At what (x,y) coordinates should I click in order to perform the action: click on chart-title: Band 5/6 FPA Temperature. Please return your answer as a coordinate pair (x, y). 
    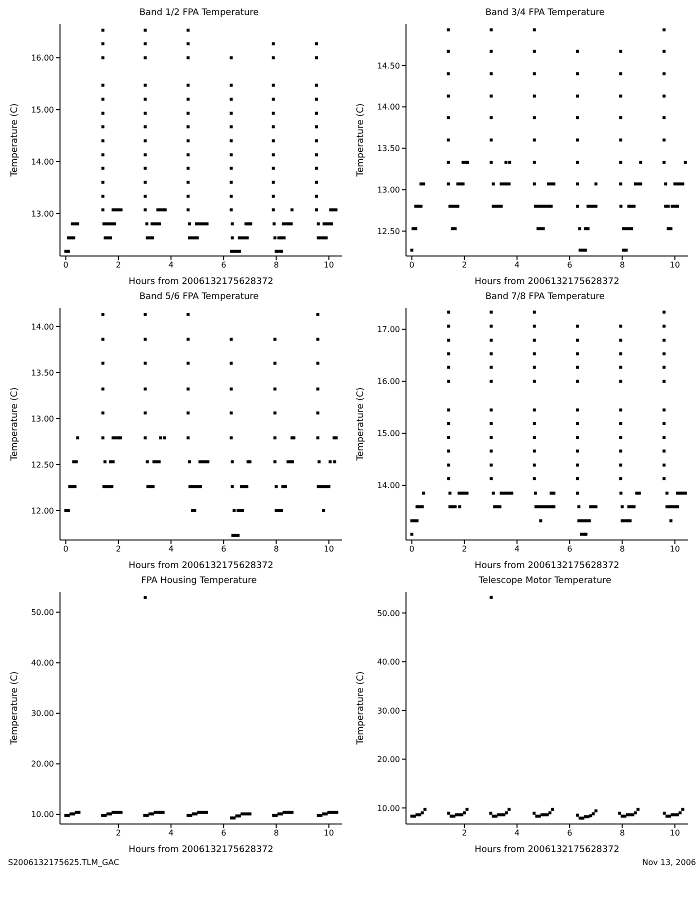
    Looking at the image, I should click on (199, 298).